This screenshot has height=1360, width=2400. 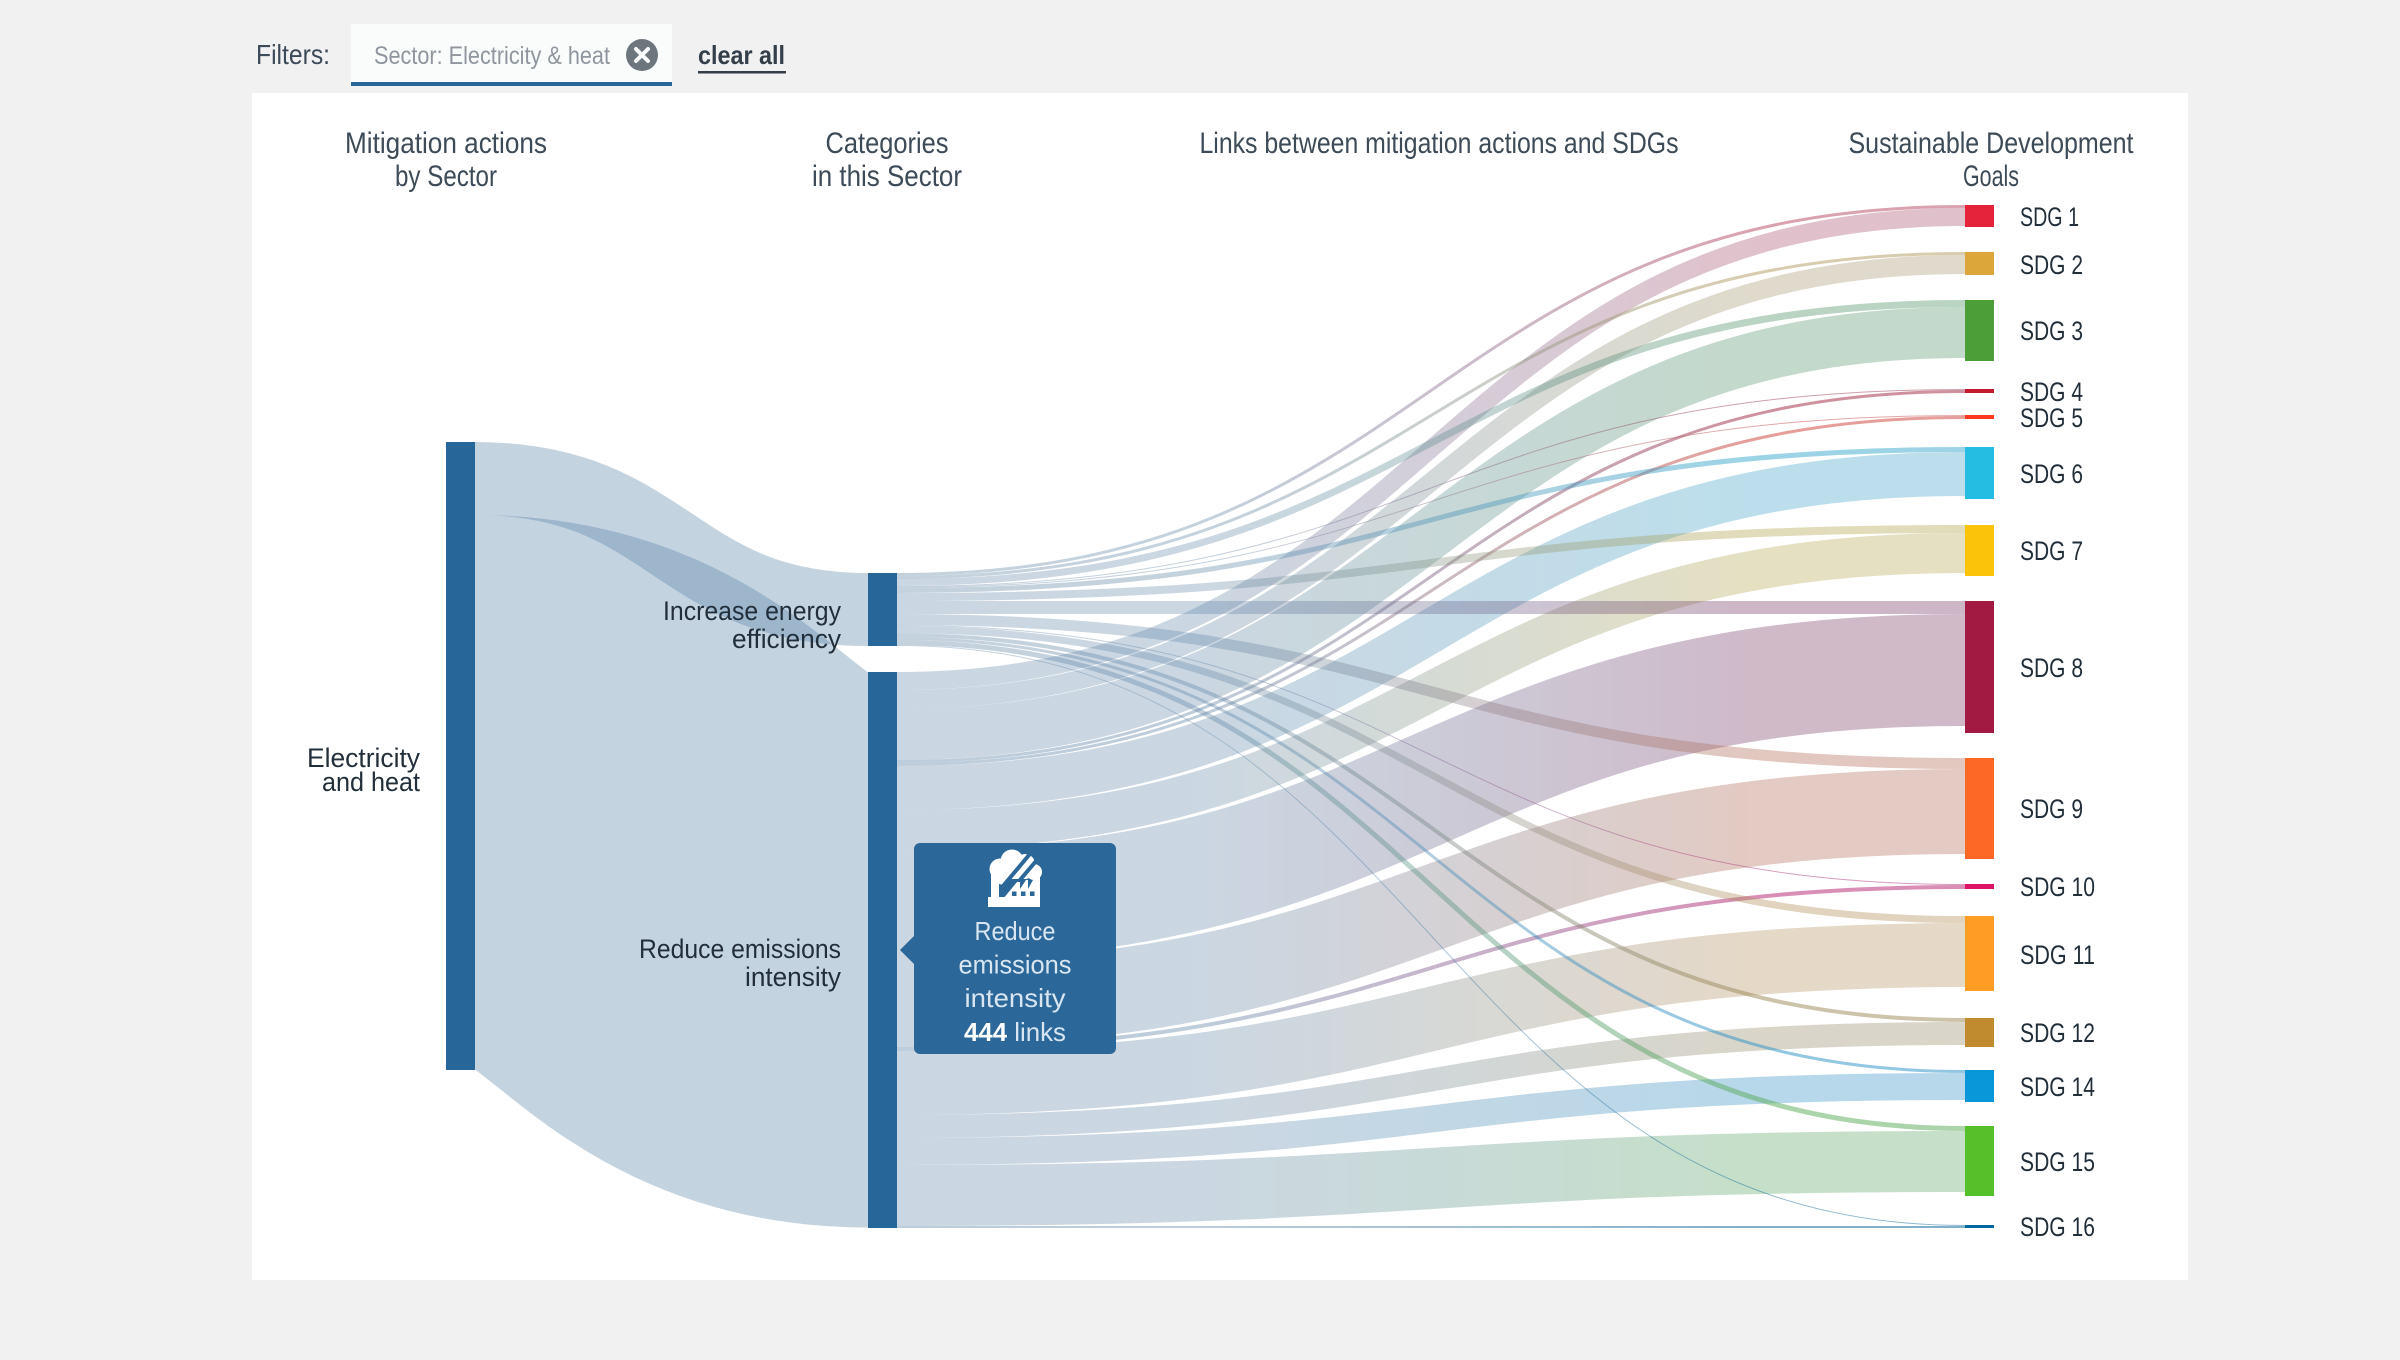 What do you see at coordinates (2057, 955) in the screenshot?
I see `svg-text: SDG 11` at bounding box center [2057, 955].